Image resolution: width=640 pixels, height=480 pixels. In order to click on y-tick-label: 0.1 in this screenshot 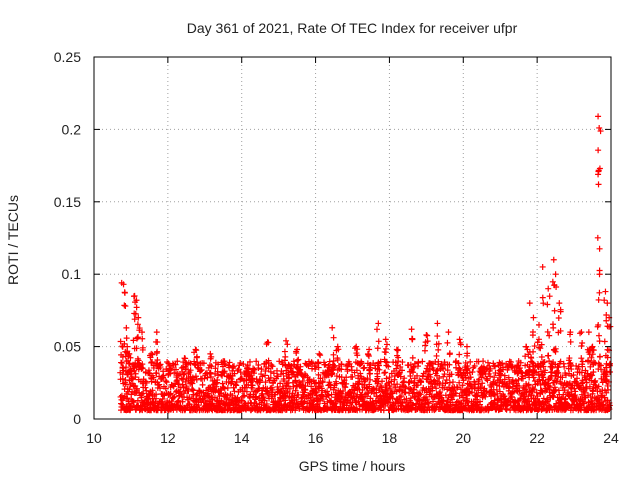, I will do `click(72, 274)`.